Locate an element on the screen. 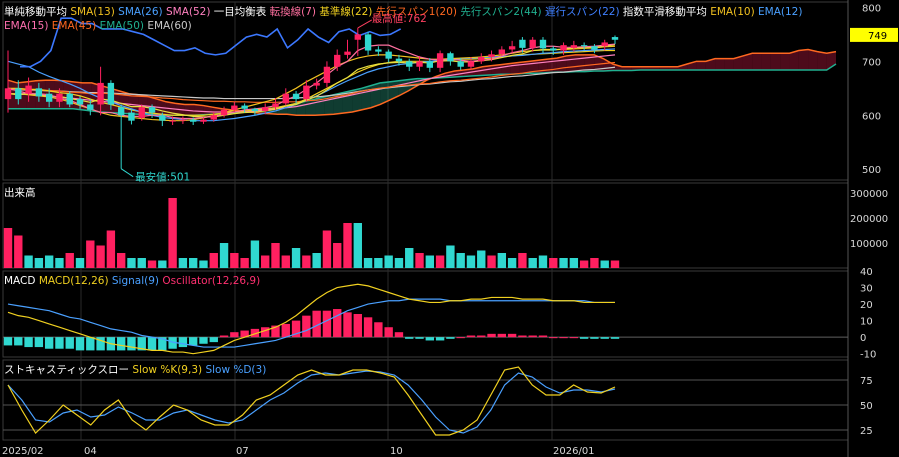  legend-entry: Oscillator(12,26,9) is located at coordinates (211, 281).